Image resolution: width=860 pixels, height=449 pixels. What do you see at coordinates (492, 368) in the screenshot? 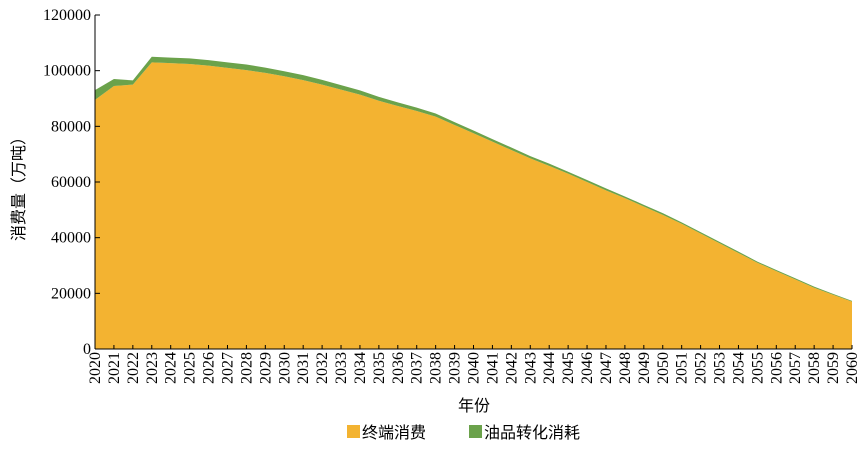
I see `x-tick-label: 2041` at bounding box center [492, 368].